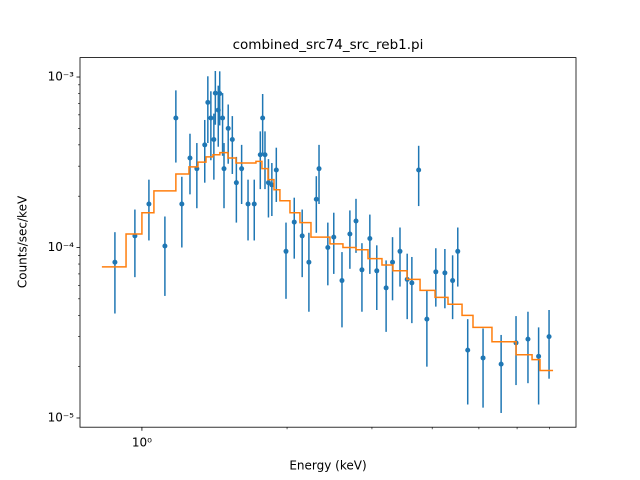  Describe the element at coordinates (61, 77) in the screenshot. I see `y-tick-label: 10⁻³` at that location.